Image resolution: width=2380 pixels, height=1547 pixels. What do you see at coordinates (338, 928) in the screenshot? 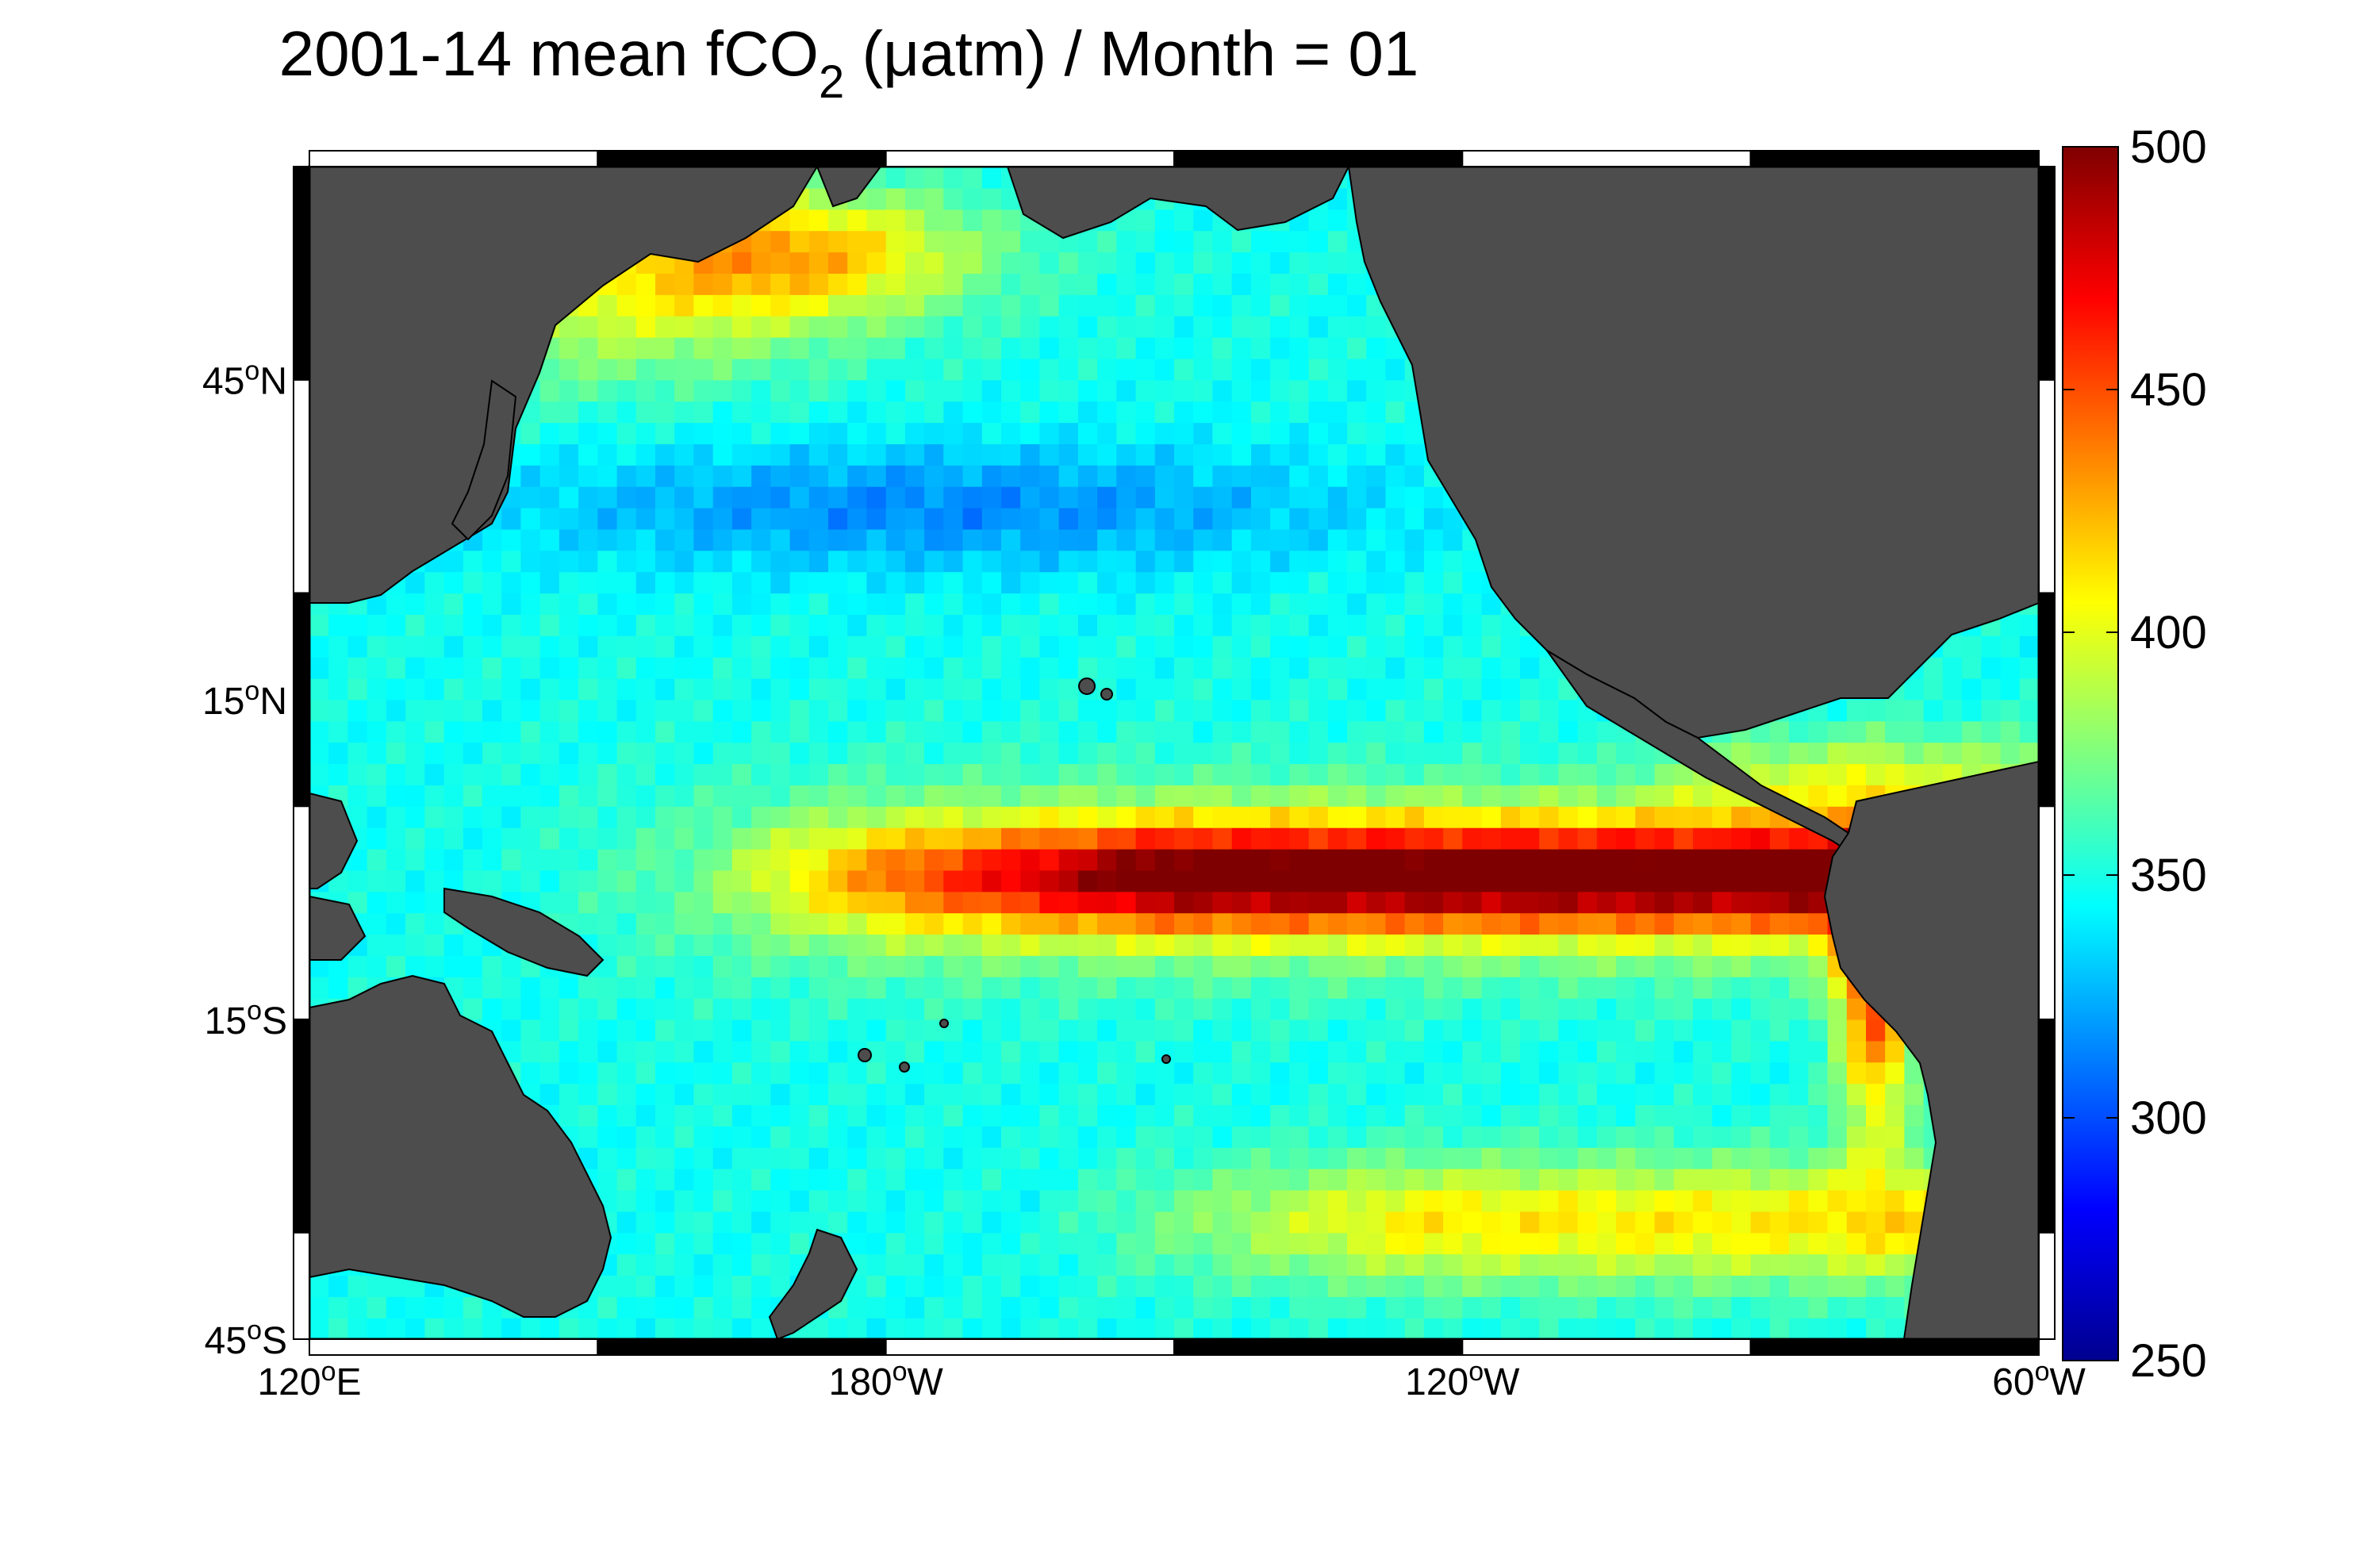
I see `land-borneo` at bounding box center [338, 928].